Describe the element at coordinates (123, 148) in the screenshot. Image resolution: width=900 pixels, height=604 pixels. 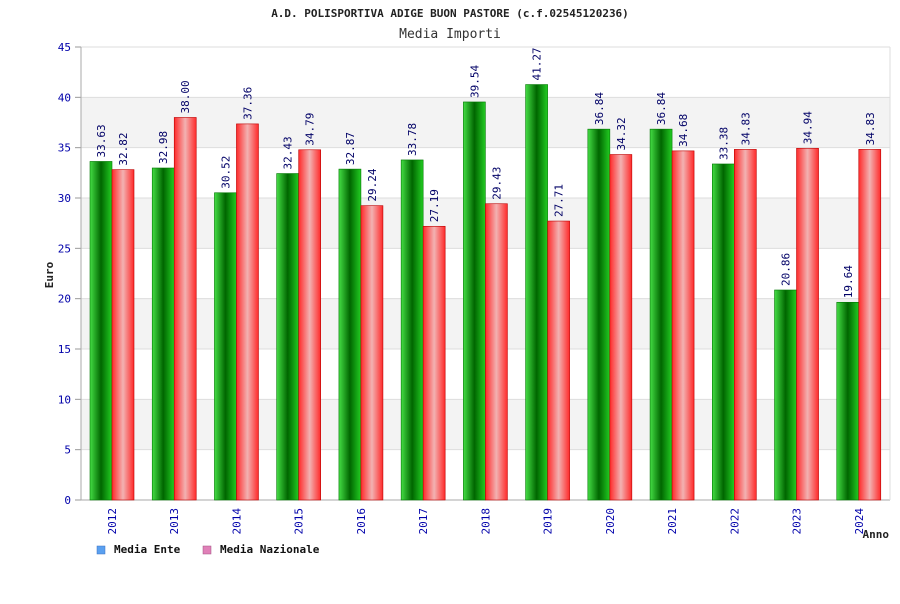
I see `data-label-media-nazionale: 32.82` at that location.